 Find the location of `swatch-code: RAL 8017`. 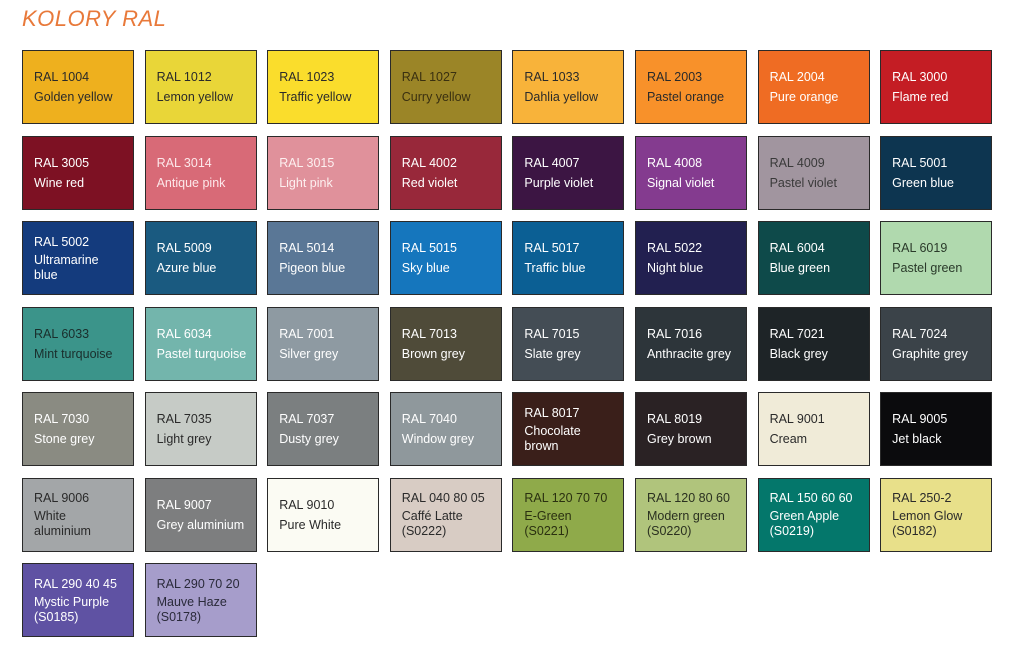

swatch-code: RAL 8017 is located at coordinates (552, 412).